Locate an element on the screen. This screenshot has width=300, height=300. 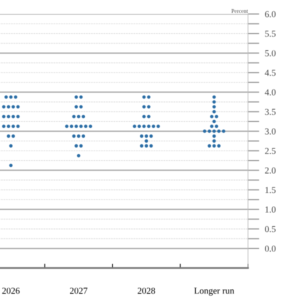
y-tick-label: 6.0 is located at coordinates (270, 14).